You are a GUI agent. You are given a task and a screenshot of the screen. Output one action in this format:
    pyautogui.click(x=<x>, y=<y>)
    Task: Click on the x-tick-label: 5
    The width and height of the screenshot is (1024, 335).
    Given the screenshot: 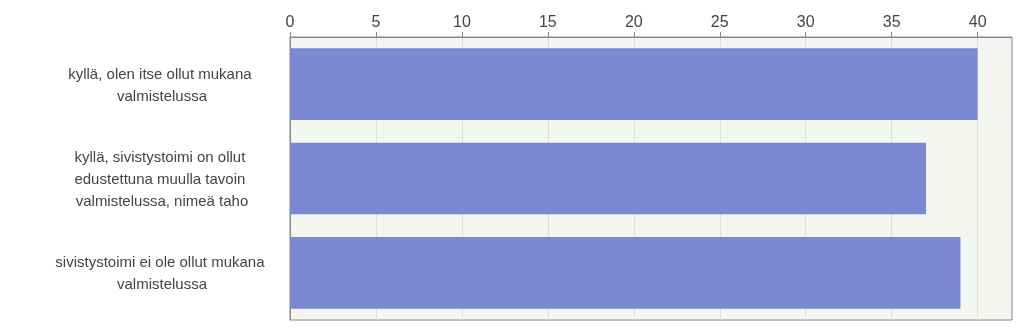 What is the action you would take?
    pyautogui.click(x=376, y=21)
    